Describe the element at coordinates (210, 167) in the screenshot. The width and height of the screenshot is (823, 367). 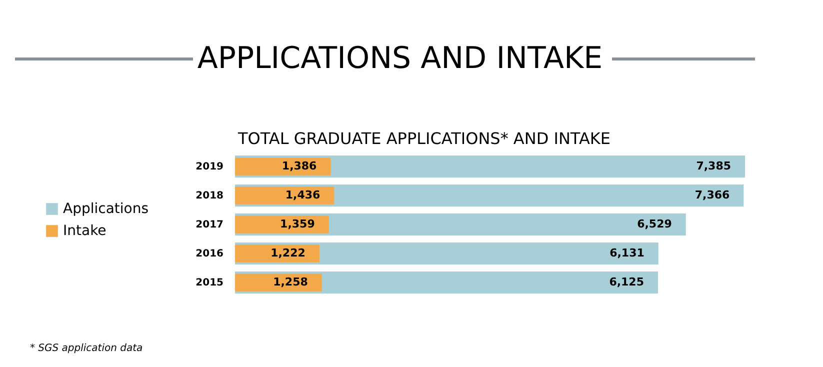
I see `y-tick-label: 2019` at that location.